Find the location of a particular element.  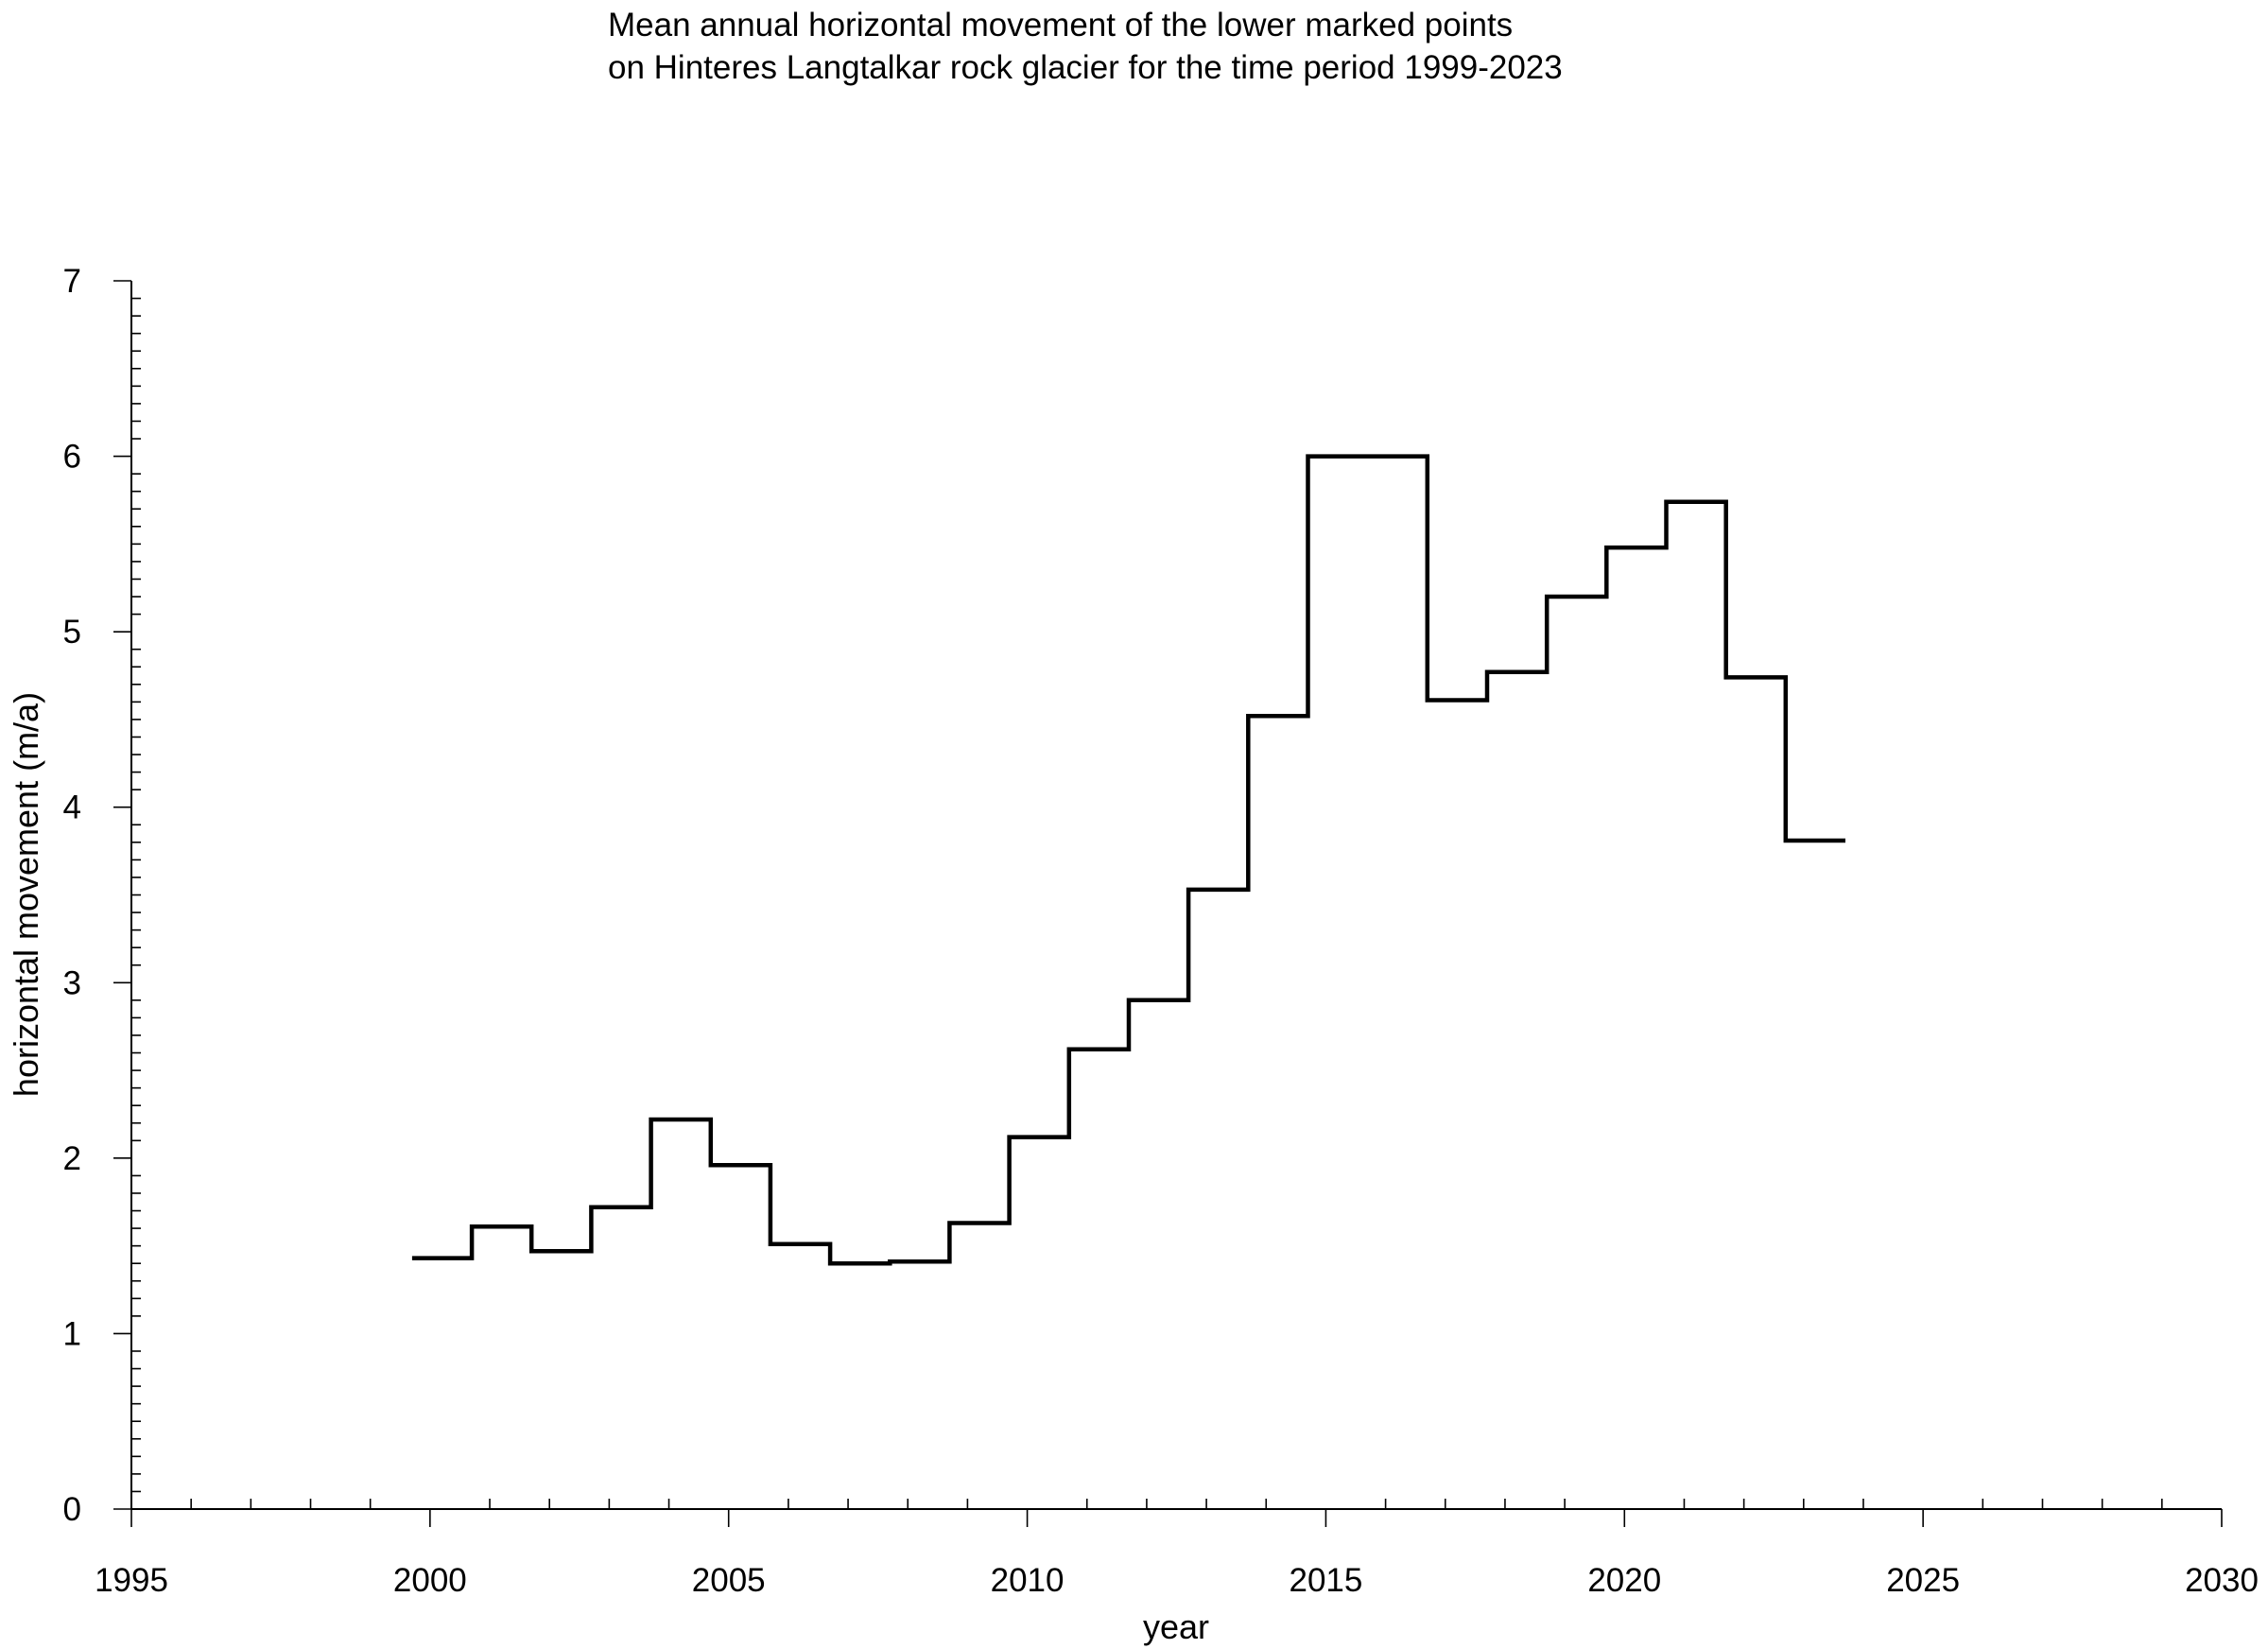

y-tick-label: 6 is located at coordinates (72, 457).